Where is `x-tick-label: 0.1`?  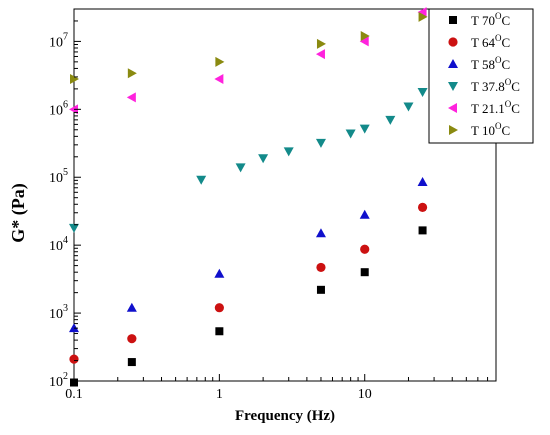
x-tick-label: 0.1 is located at coordinates (74, 394).